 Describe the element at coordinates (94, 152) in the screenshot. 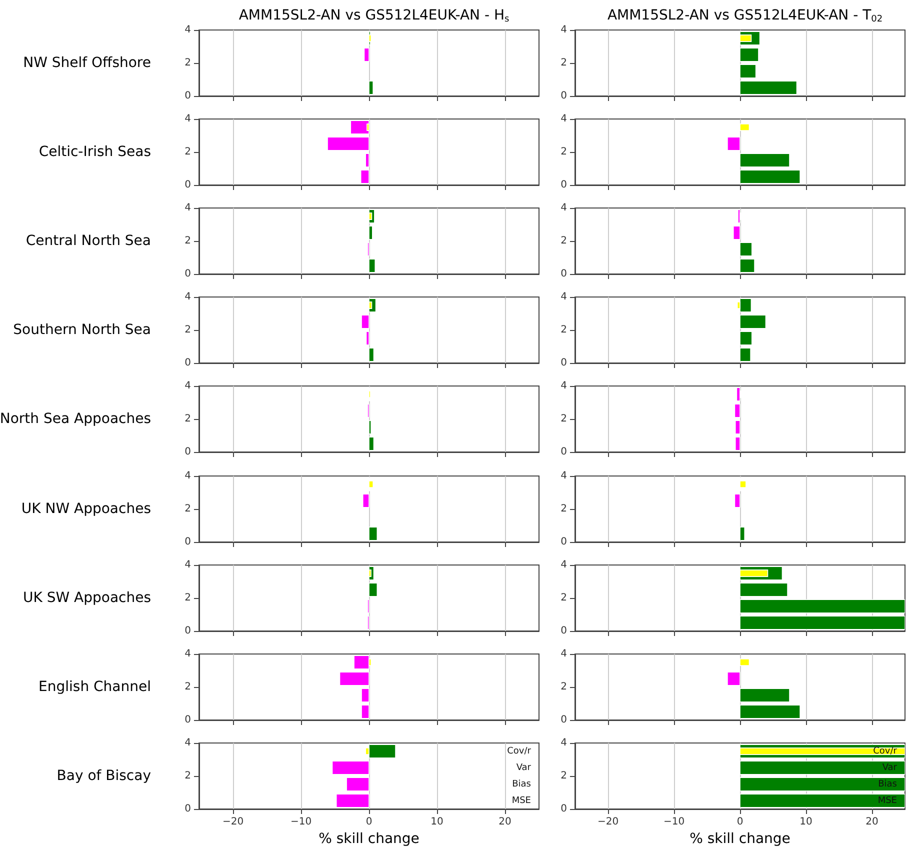

I see `y-axis-title: Celtic-Irish Seas` at that location.